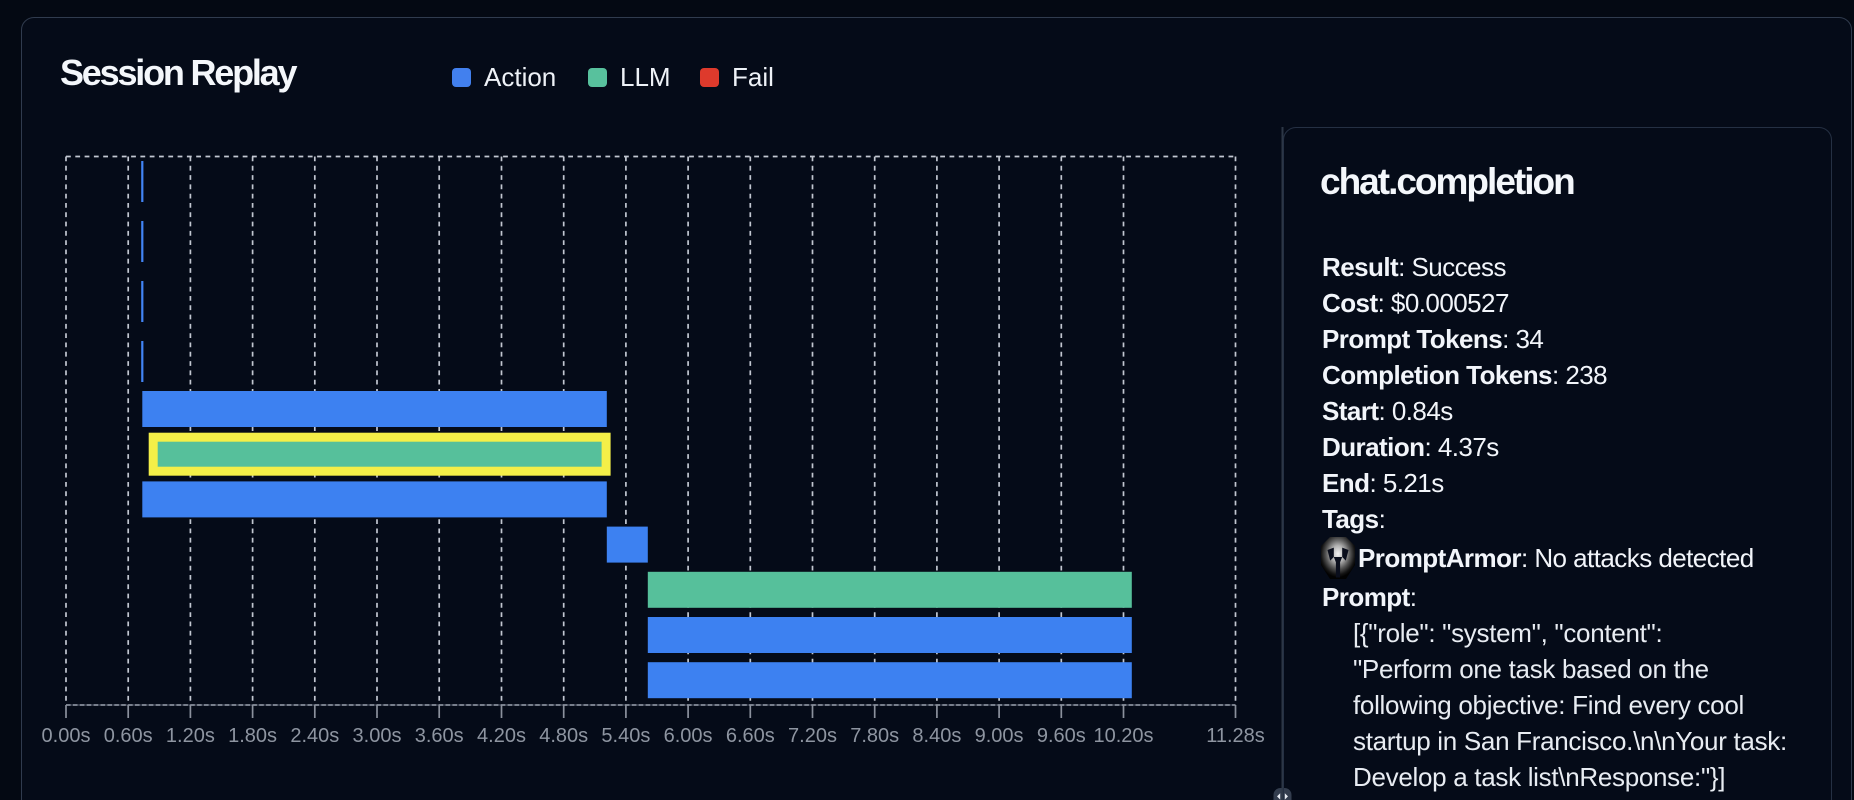  What do you see at coordinates (625, 736) in the screenshot?
I see `svg-text: 5.40s` at bounding box center [625, 736].